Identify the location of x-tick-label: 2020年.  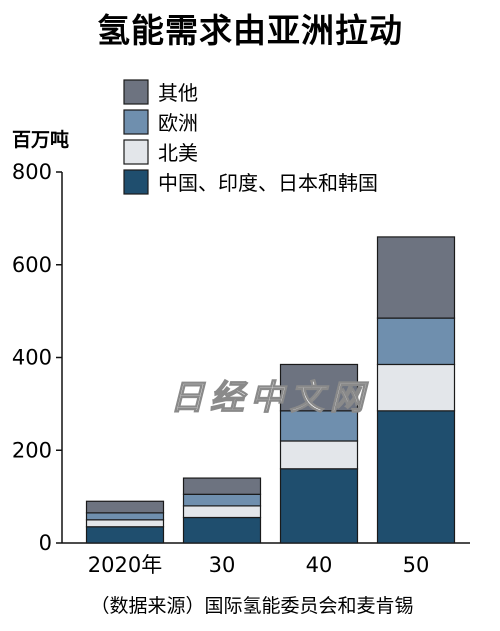
(125, 565).